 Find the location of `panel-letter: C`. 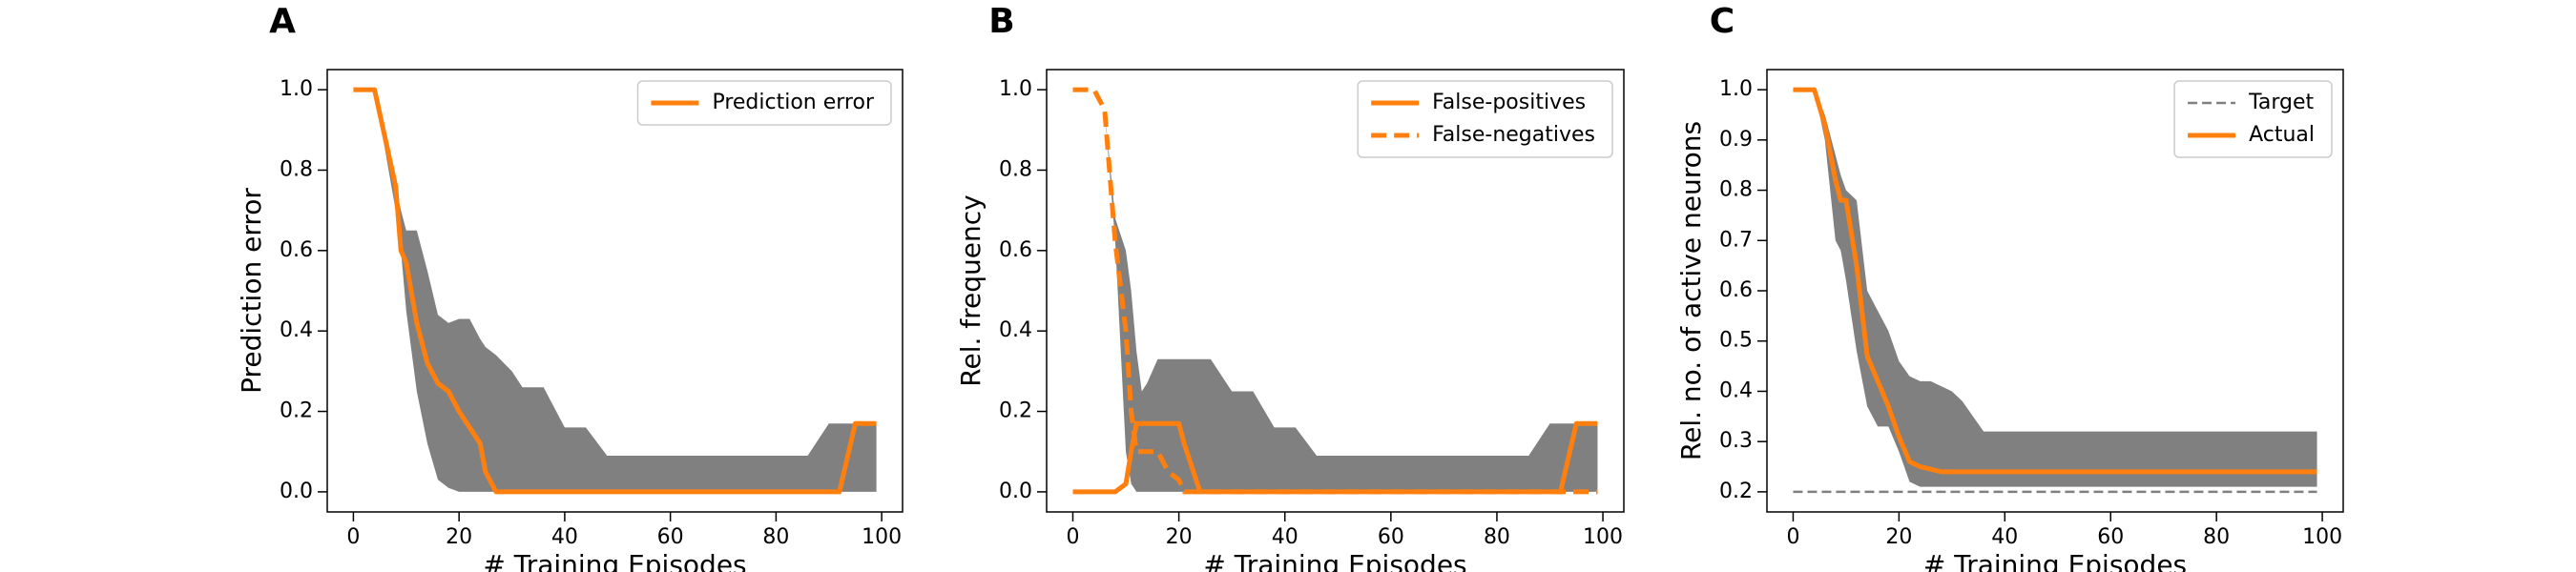

panel-letter: C is located at coordinates (1722, 21).